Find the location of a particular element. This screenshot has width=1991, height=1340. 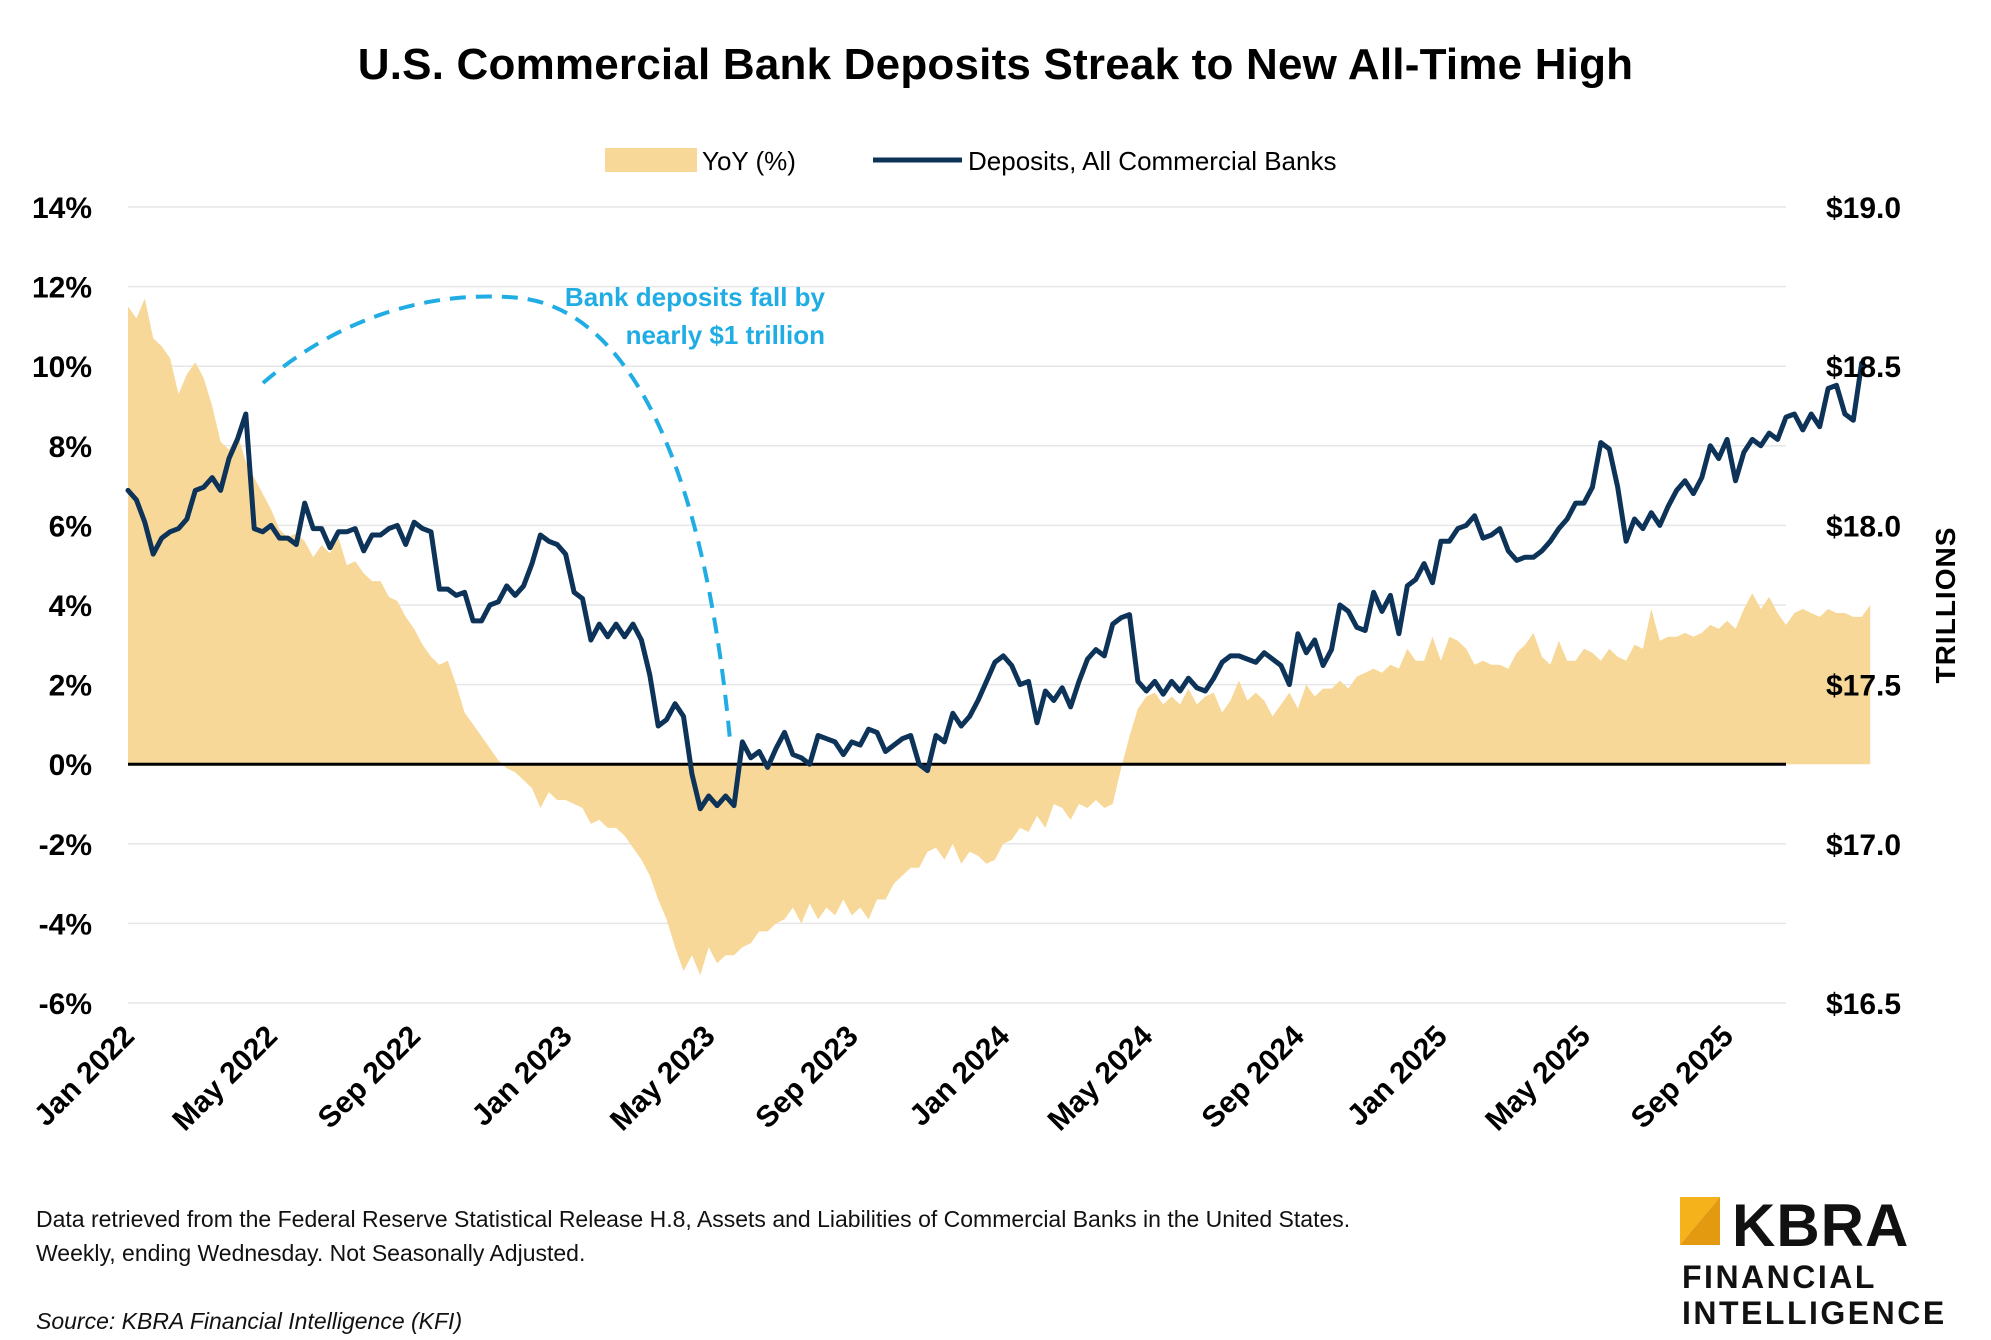

y-right-tick-label: $17.5 is located at coordinates (1863, 686).